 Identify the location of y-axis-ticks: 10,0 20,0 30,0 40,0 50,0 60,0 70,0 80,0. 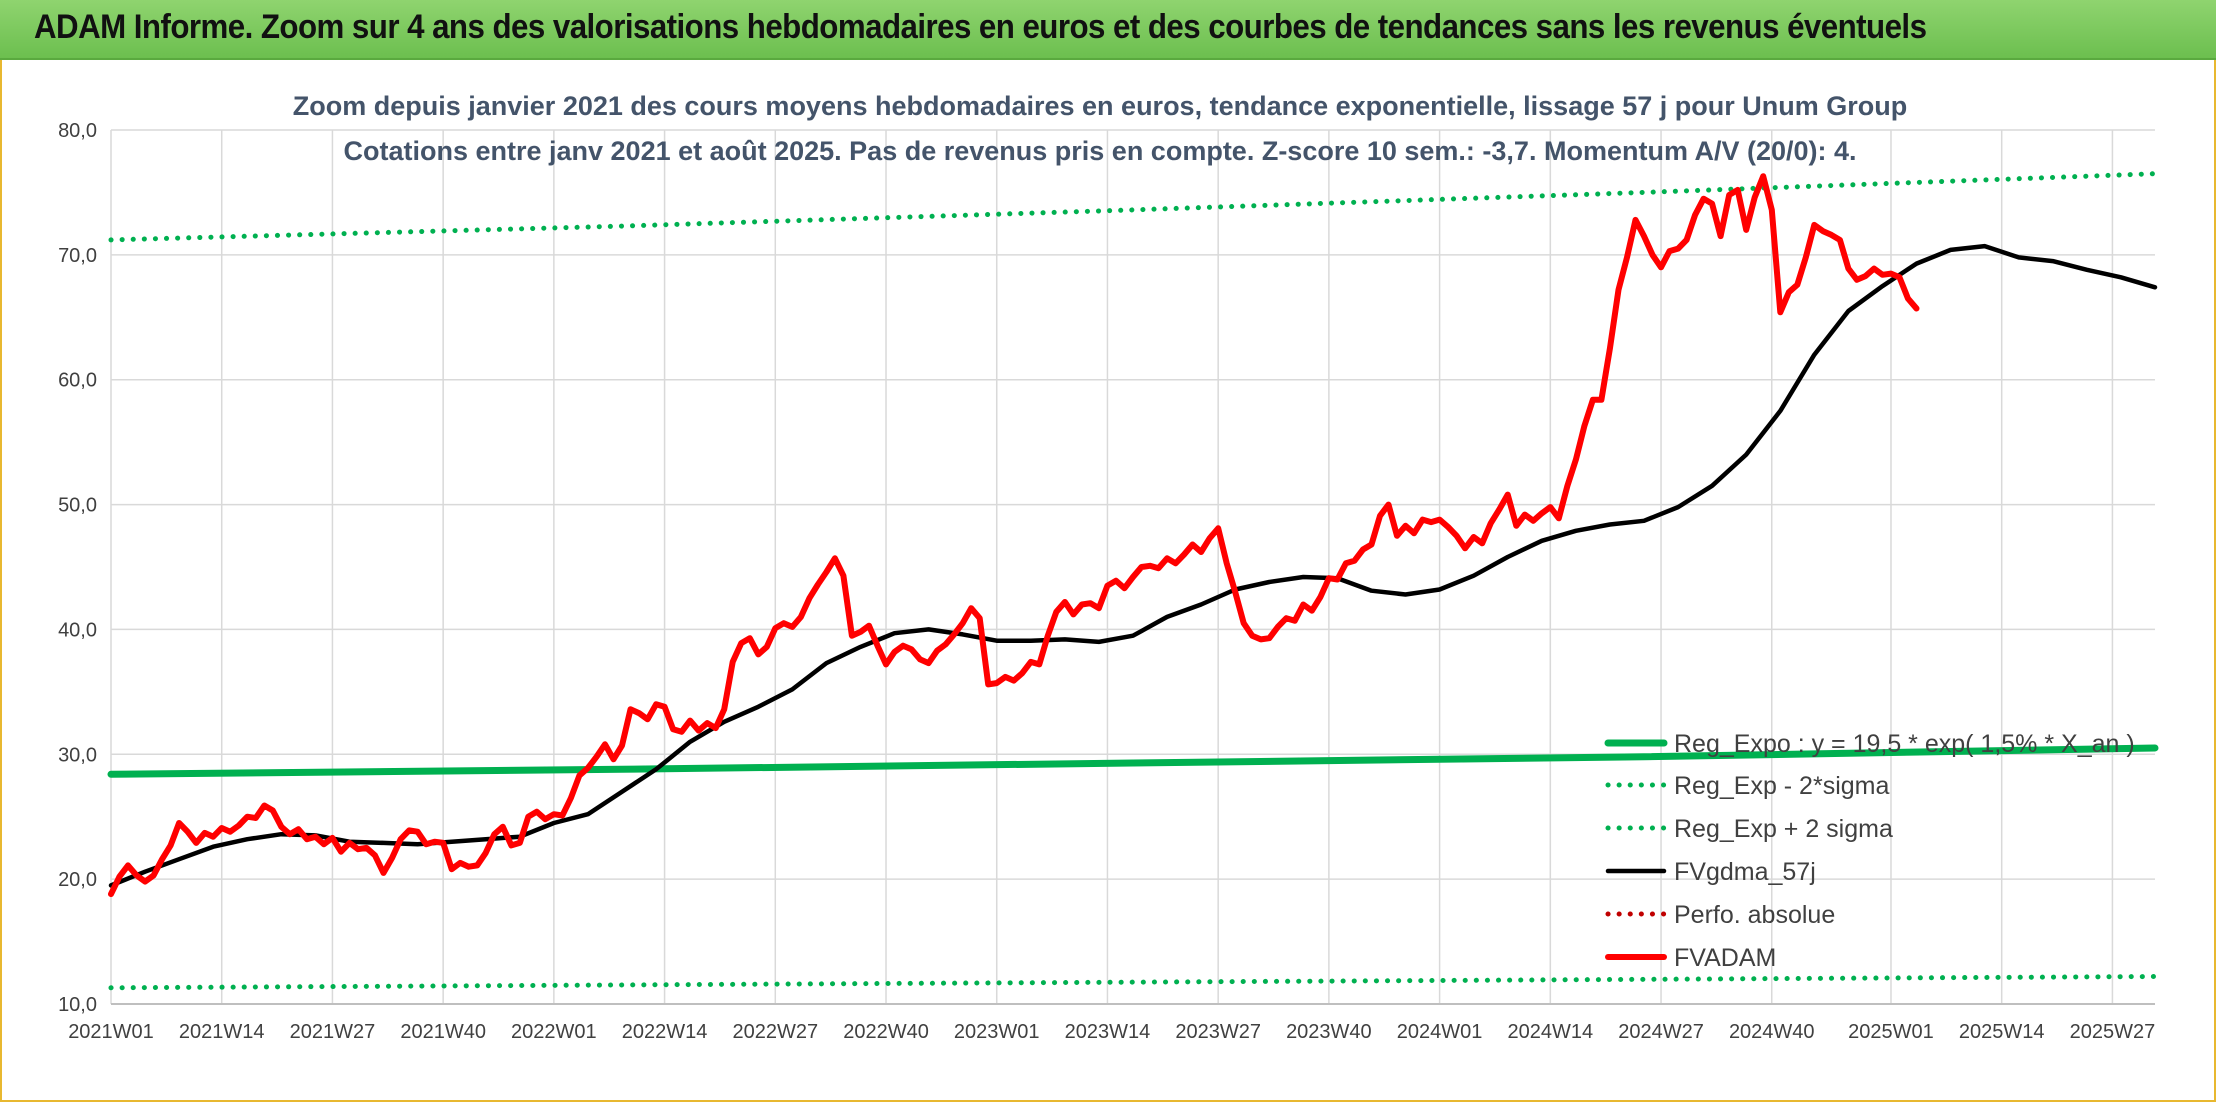
(77, 568).